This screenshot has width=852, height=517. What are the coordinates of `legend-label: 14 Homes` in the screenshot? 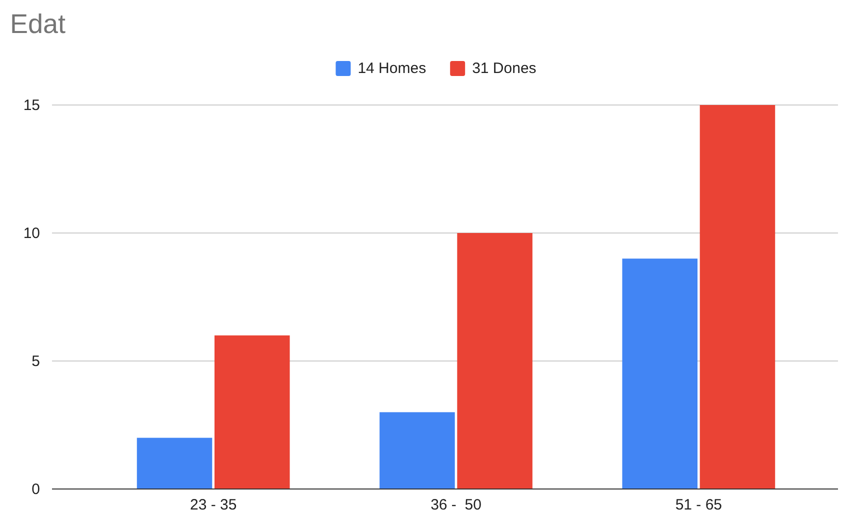 It's located at (392, 68).